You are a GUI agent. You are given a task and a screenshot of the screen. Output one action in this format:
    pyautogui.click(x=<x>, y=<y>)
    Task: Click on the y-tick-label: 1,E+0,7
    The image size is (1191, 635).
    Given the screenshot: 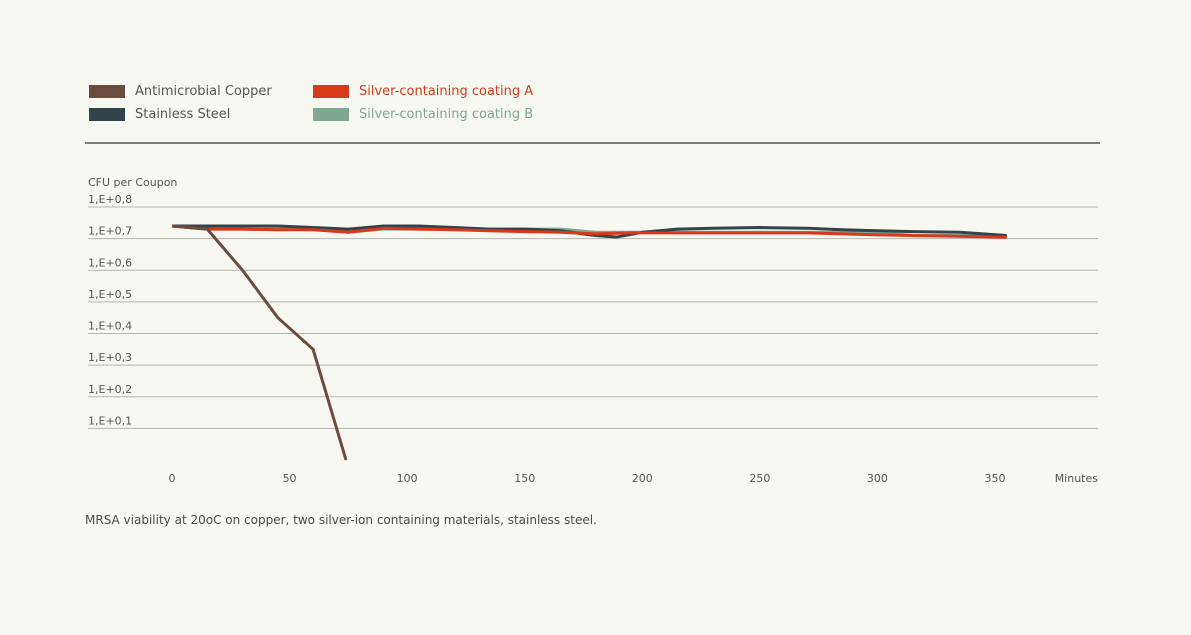 What is the action you would take?
    pyautogui.click(x=110, y=231)
    